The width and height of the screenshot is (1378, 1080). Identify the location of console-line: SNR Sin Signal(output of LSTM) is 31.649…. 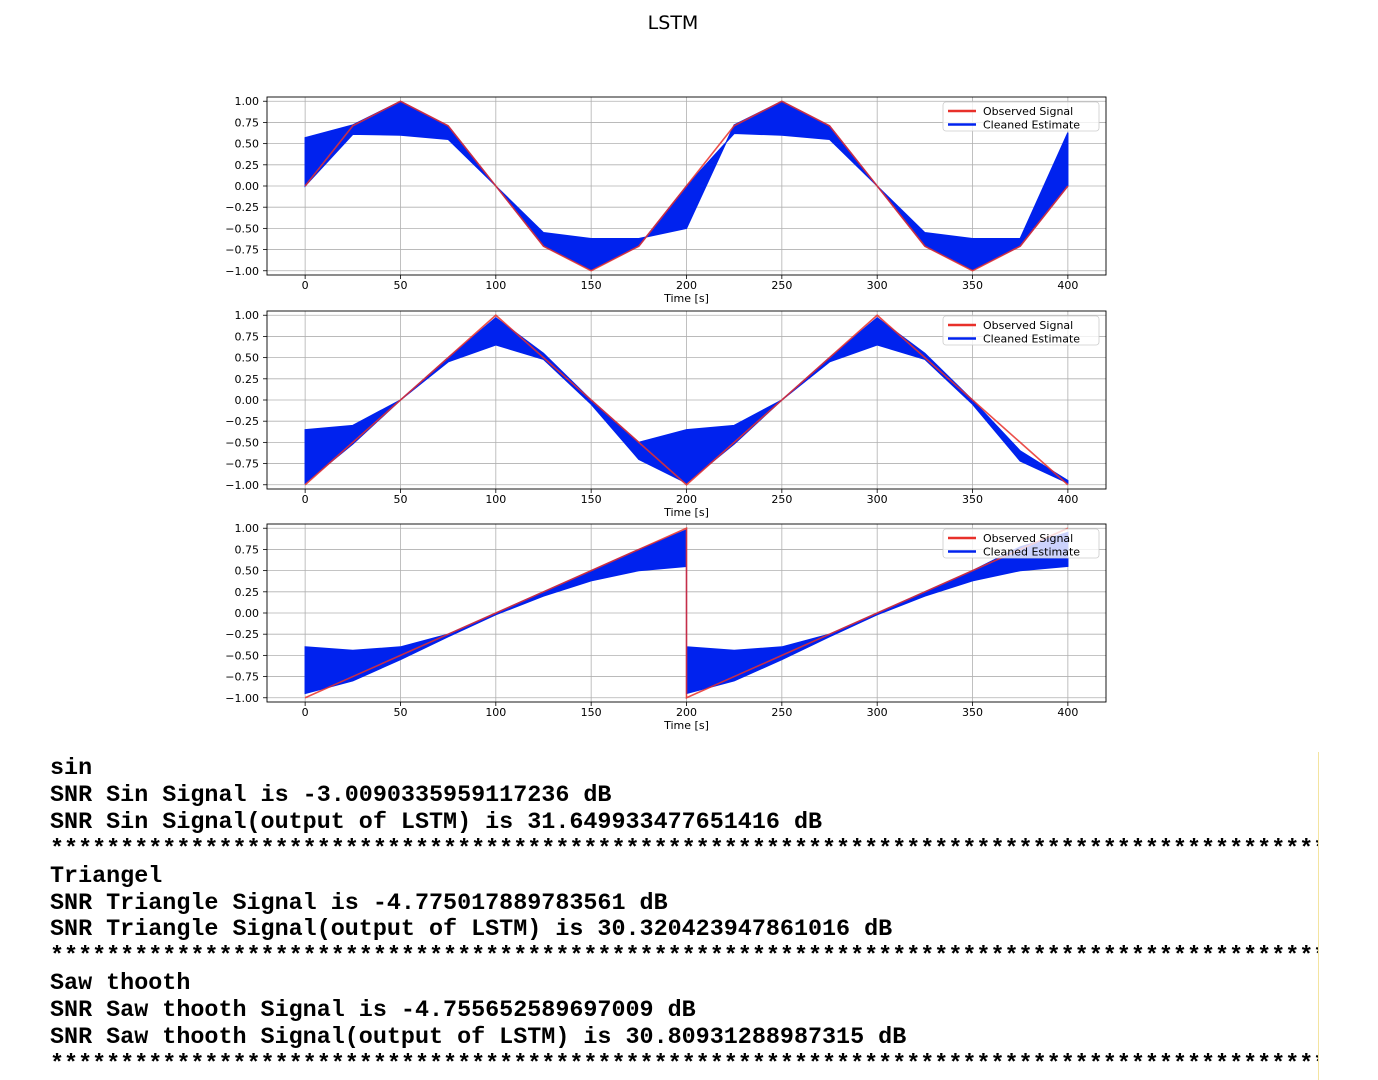
(436, 822).